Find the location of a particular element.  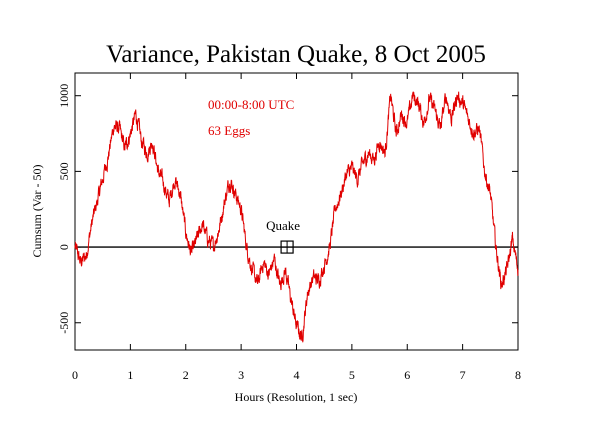

x-axis-label: Hours (Resolution, 1 sec) is located at coordinates (296, 397).